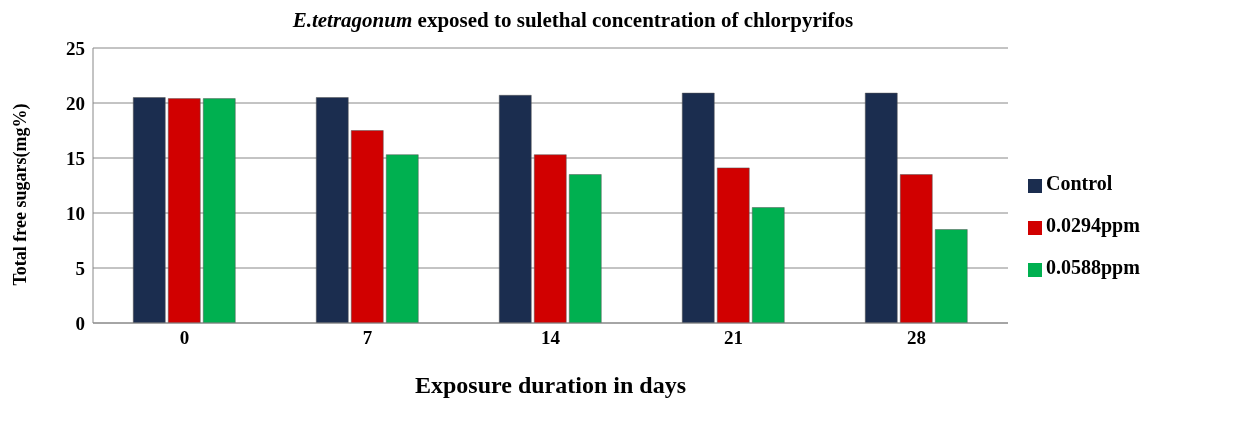 The width and height of the screenshot is (1239, 423). Describe the element at coordinates (80, 323) in the screenshot. I see `y-tick-label: 0` at that location.